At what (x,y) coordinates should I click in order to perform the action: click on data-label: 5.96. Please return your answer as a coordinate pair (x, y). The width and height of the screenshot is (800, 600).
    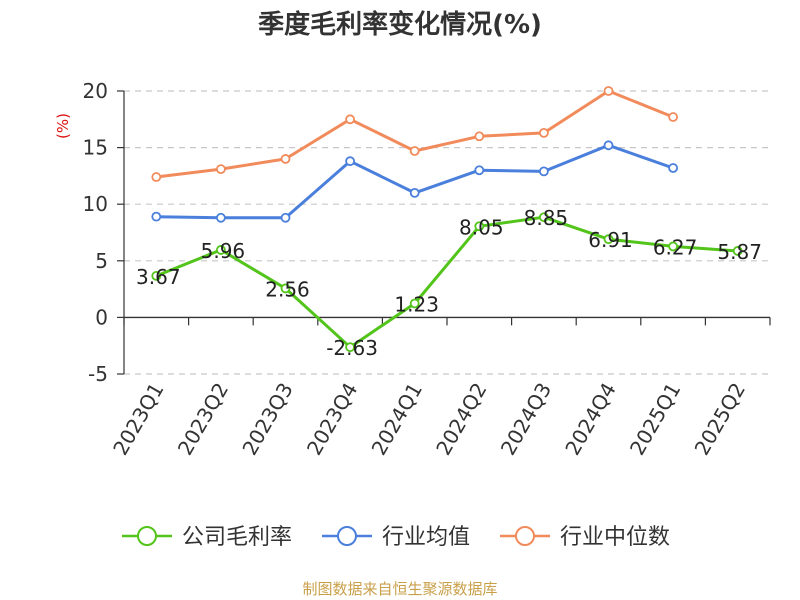
    Looking at the image, I should click on (223, 251).